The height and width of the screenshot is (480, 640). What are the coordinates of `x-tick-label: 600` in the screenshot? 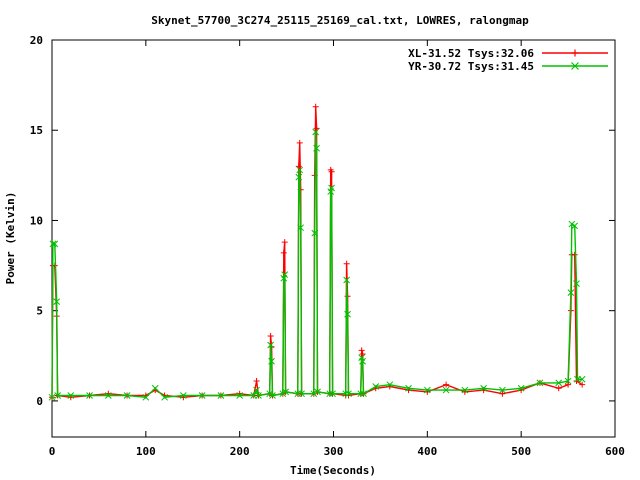 It's located at (615, 451).